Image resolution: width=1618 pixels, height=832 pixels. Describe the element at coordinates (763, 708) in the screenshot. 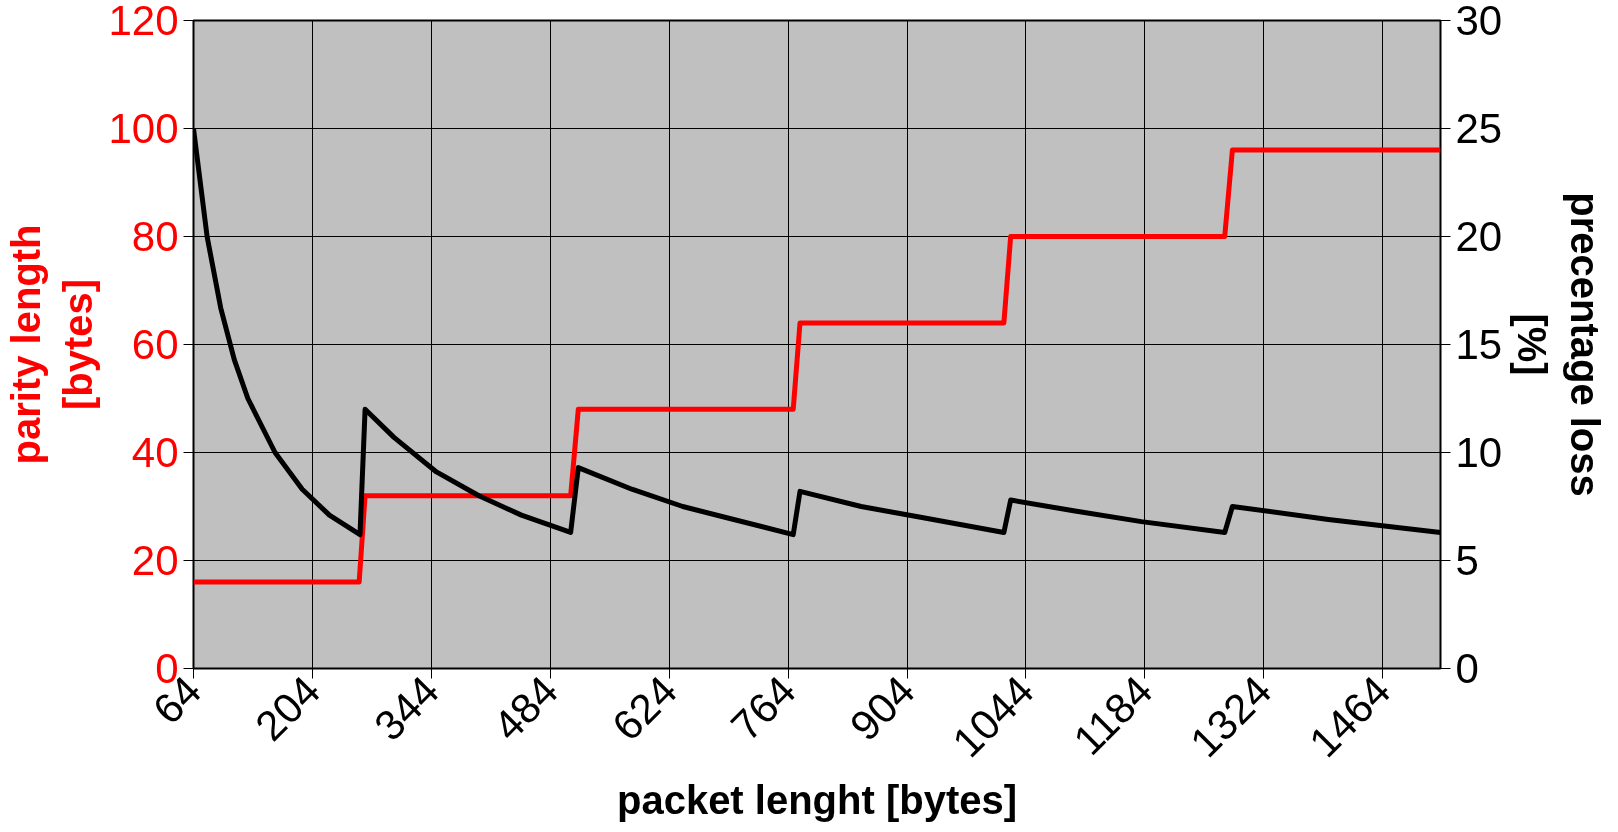

I see `x-tick-label: 764` at that location.